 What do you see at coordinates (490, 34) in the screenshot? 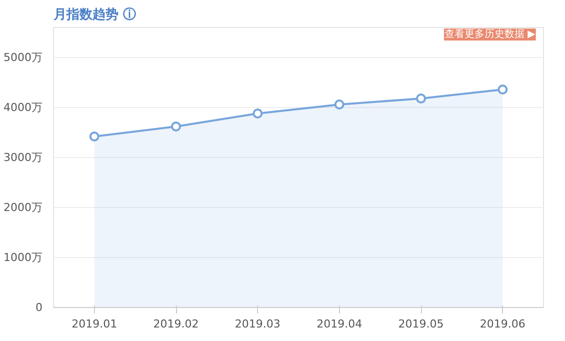
I see `text: 查看更多历史数据 ▶` at bounding box center [490, 34].